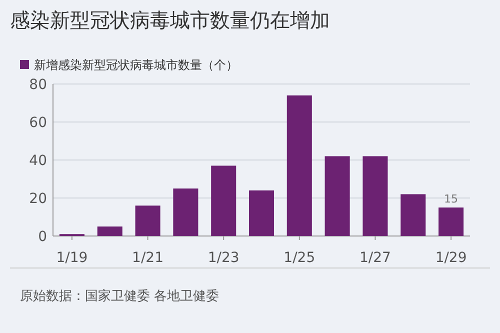 The width and height of the screenshot is (500, 333). What do you see at coordinates (38, 161) in the screenshot?
I see `y-tick-label: 40` at bounding box center [38, 161].